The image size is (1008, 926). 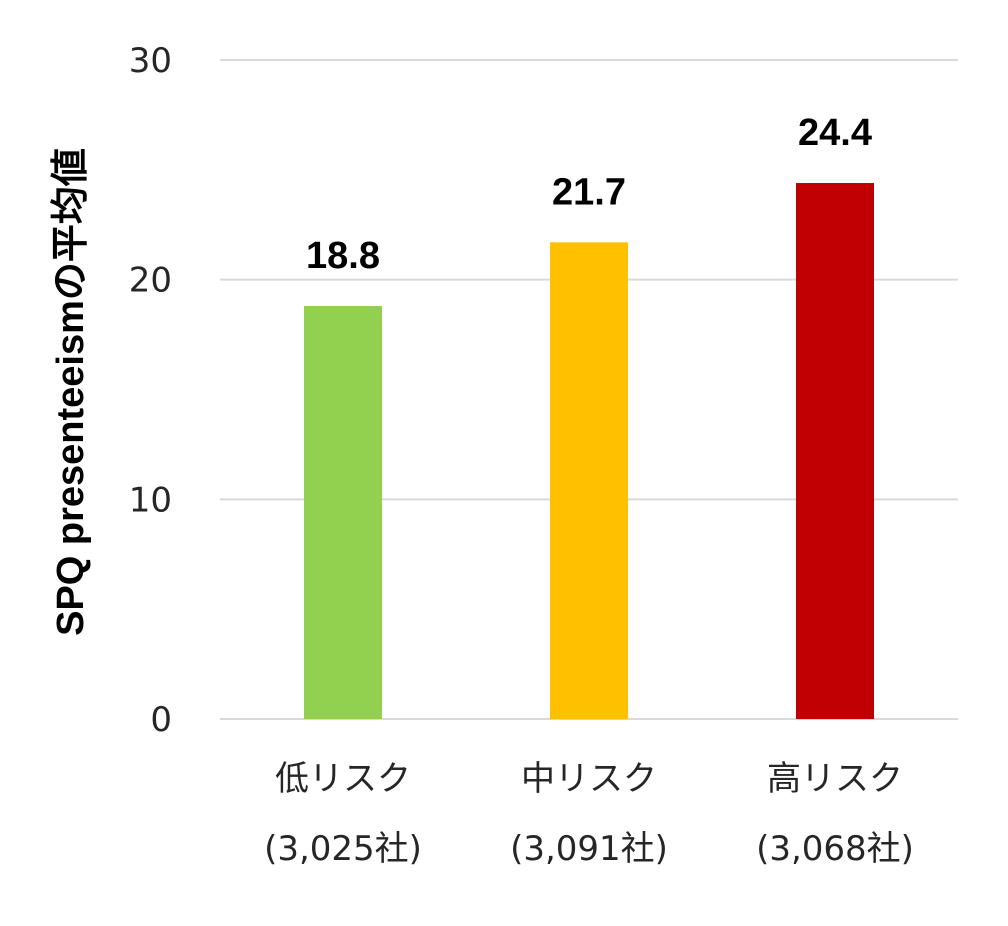 What do you see at coordinates (343, 849) in the screenshot?
I see `category-sublabel-1: (3,025社)` at bounding box center [343, 849].